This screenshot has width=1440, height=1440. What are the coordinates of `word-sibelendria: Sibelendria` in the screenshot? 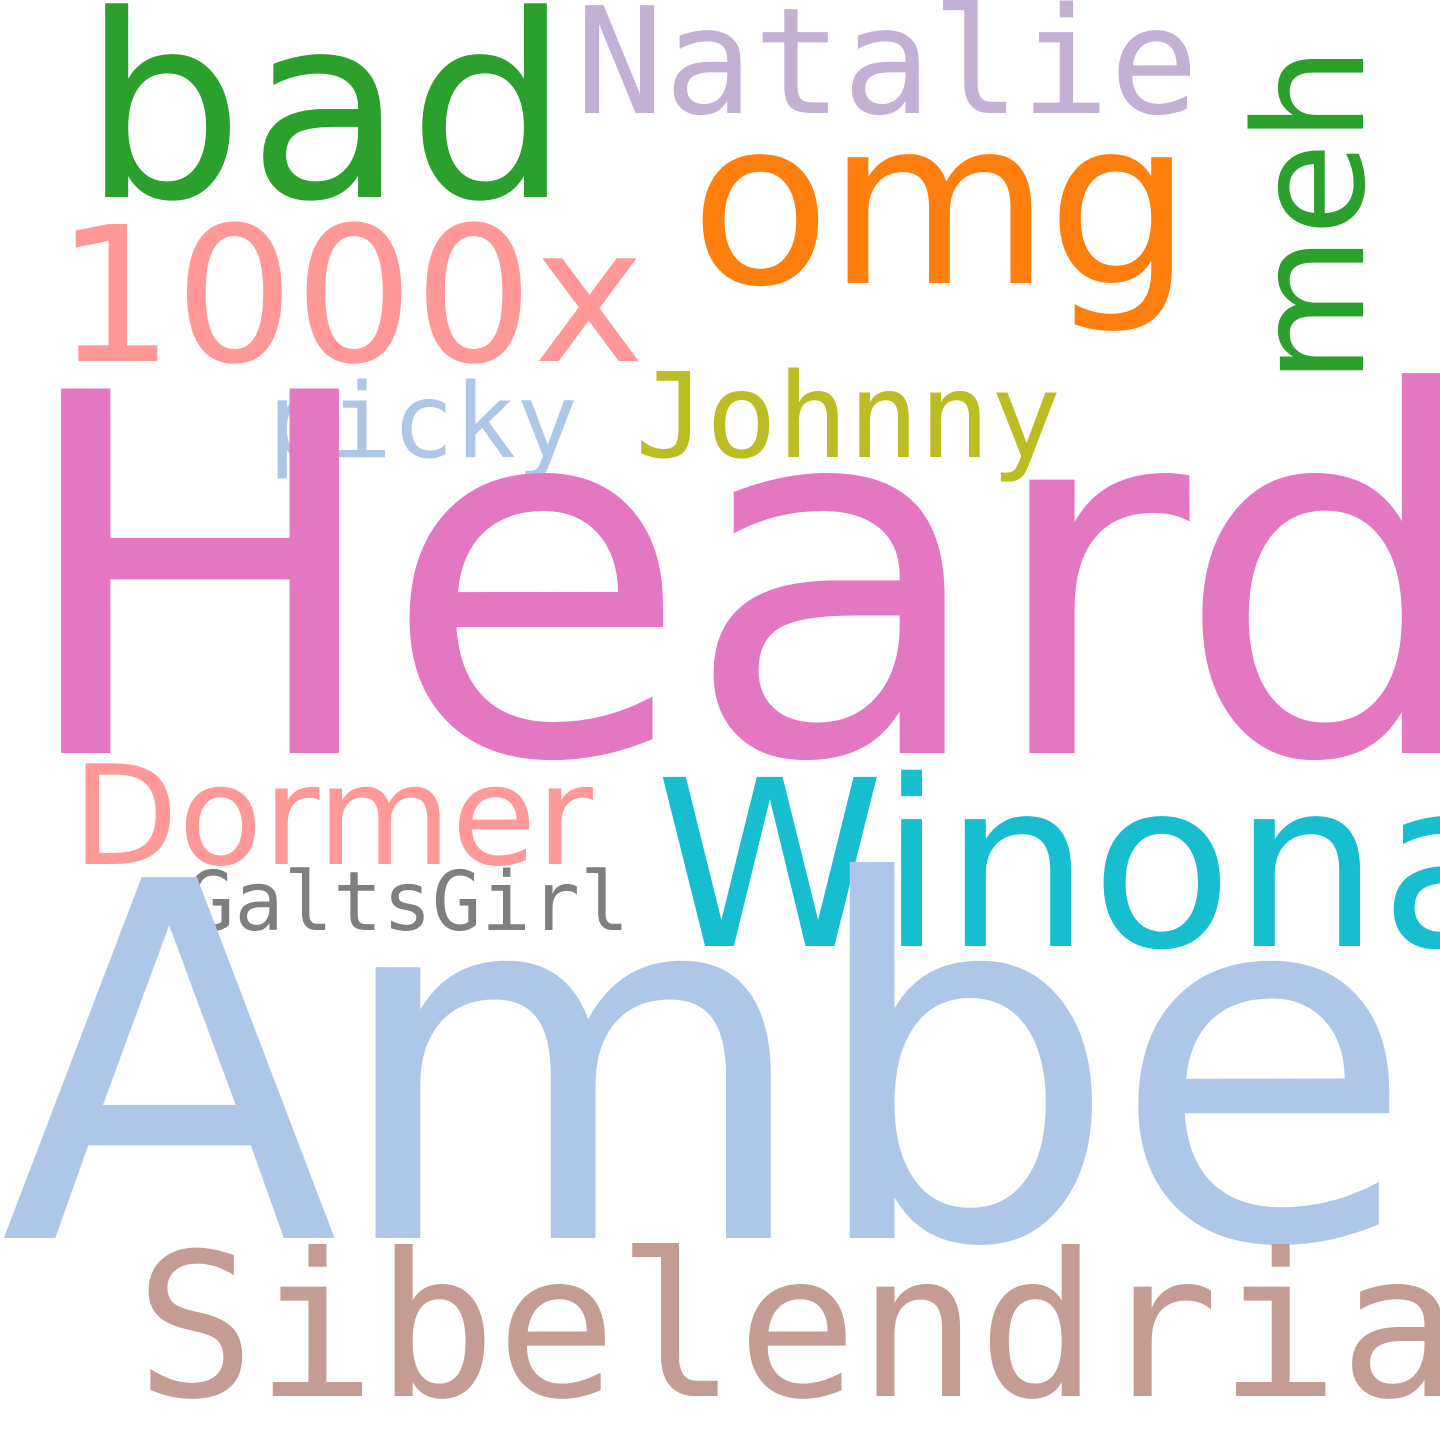 It's located at (787, 1325).